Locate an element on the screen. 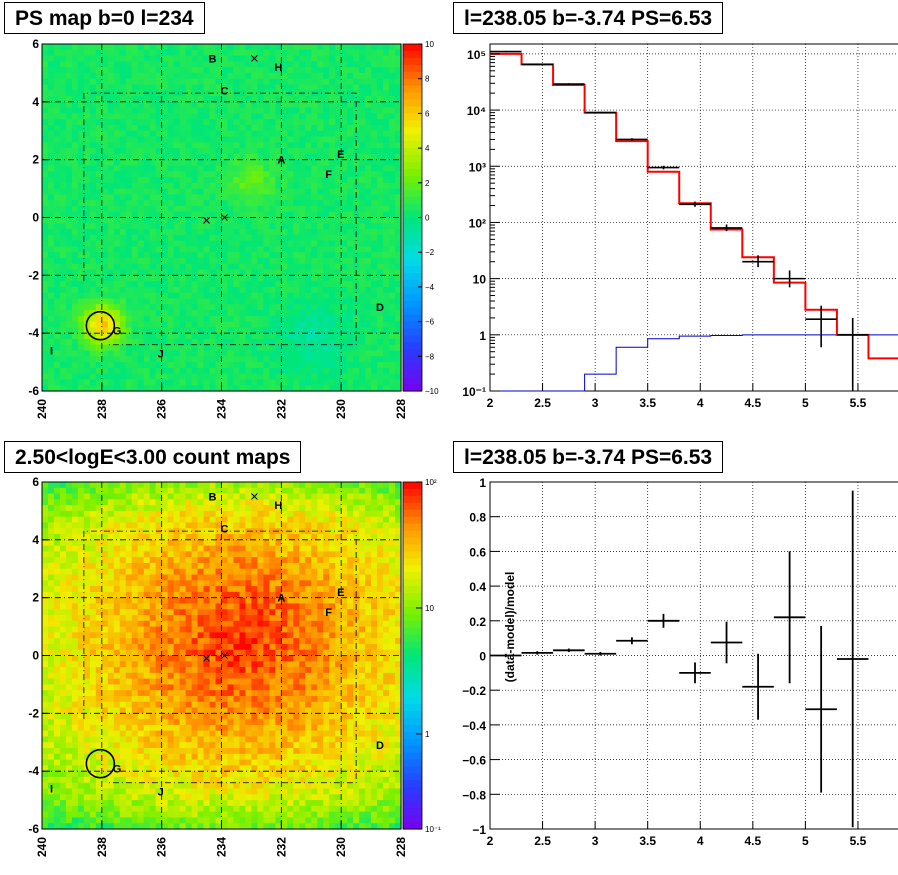 This screenshot has height=875, width=898. psmap-region-box is located at coordinates (220, 219).